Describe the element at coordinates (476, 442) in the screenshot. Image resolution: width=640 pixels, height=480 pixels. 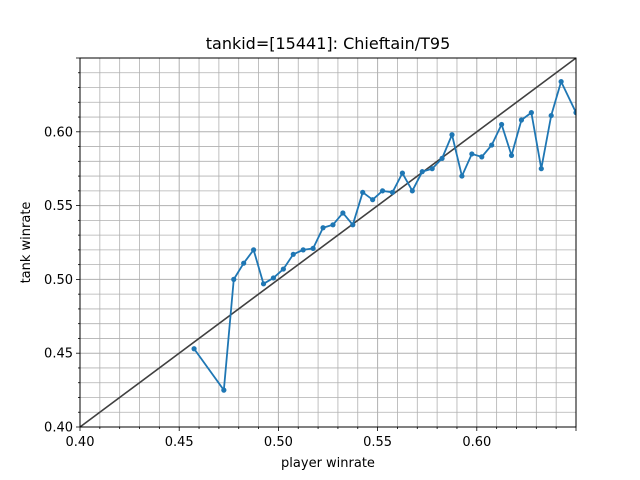
I see `x-tick-label: 0.60` at that location.